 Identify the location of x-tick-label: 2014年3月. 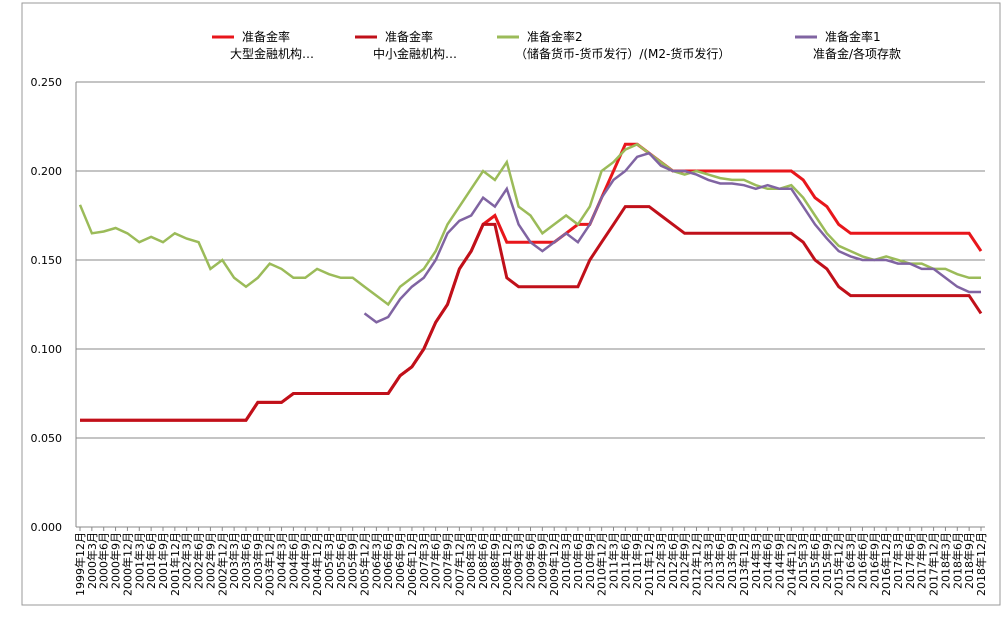
(756, 560).